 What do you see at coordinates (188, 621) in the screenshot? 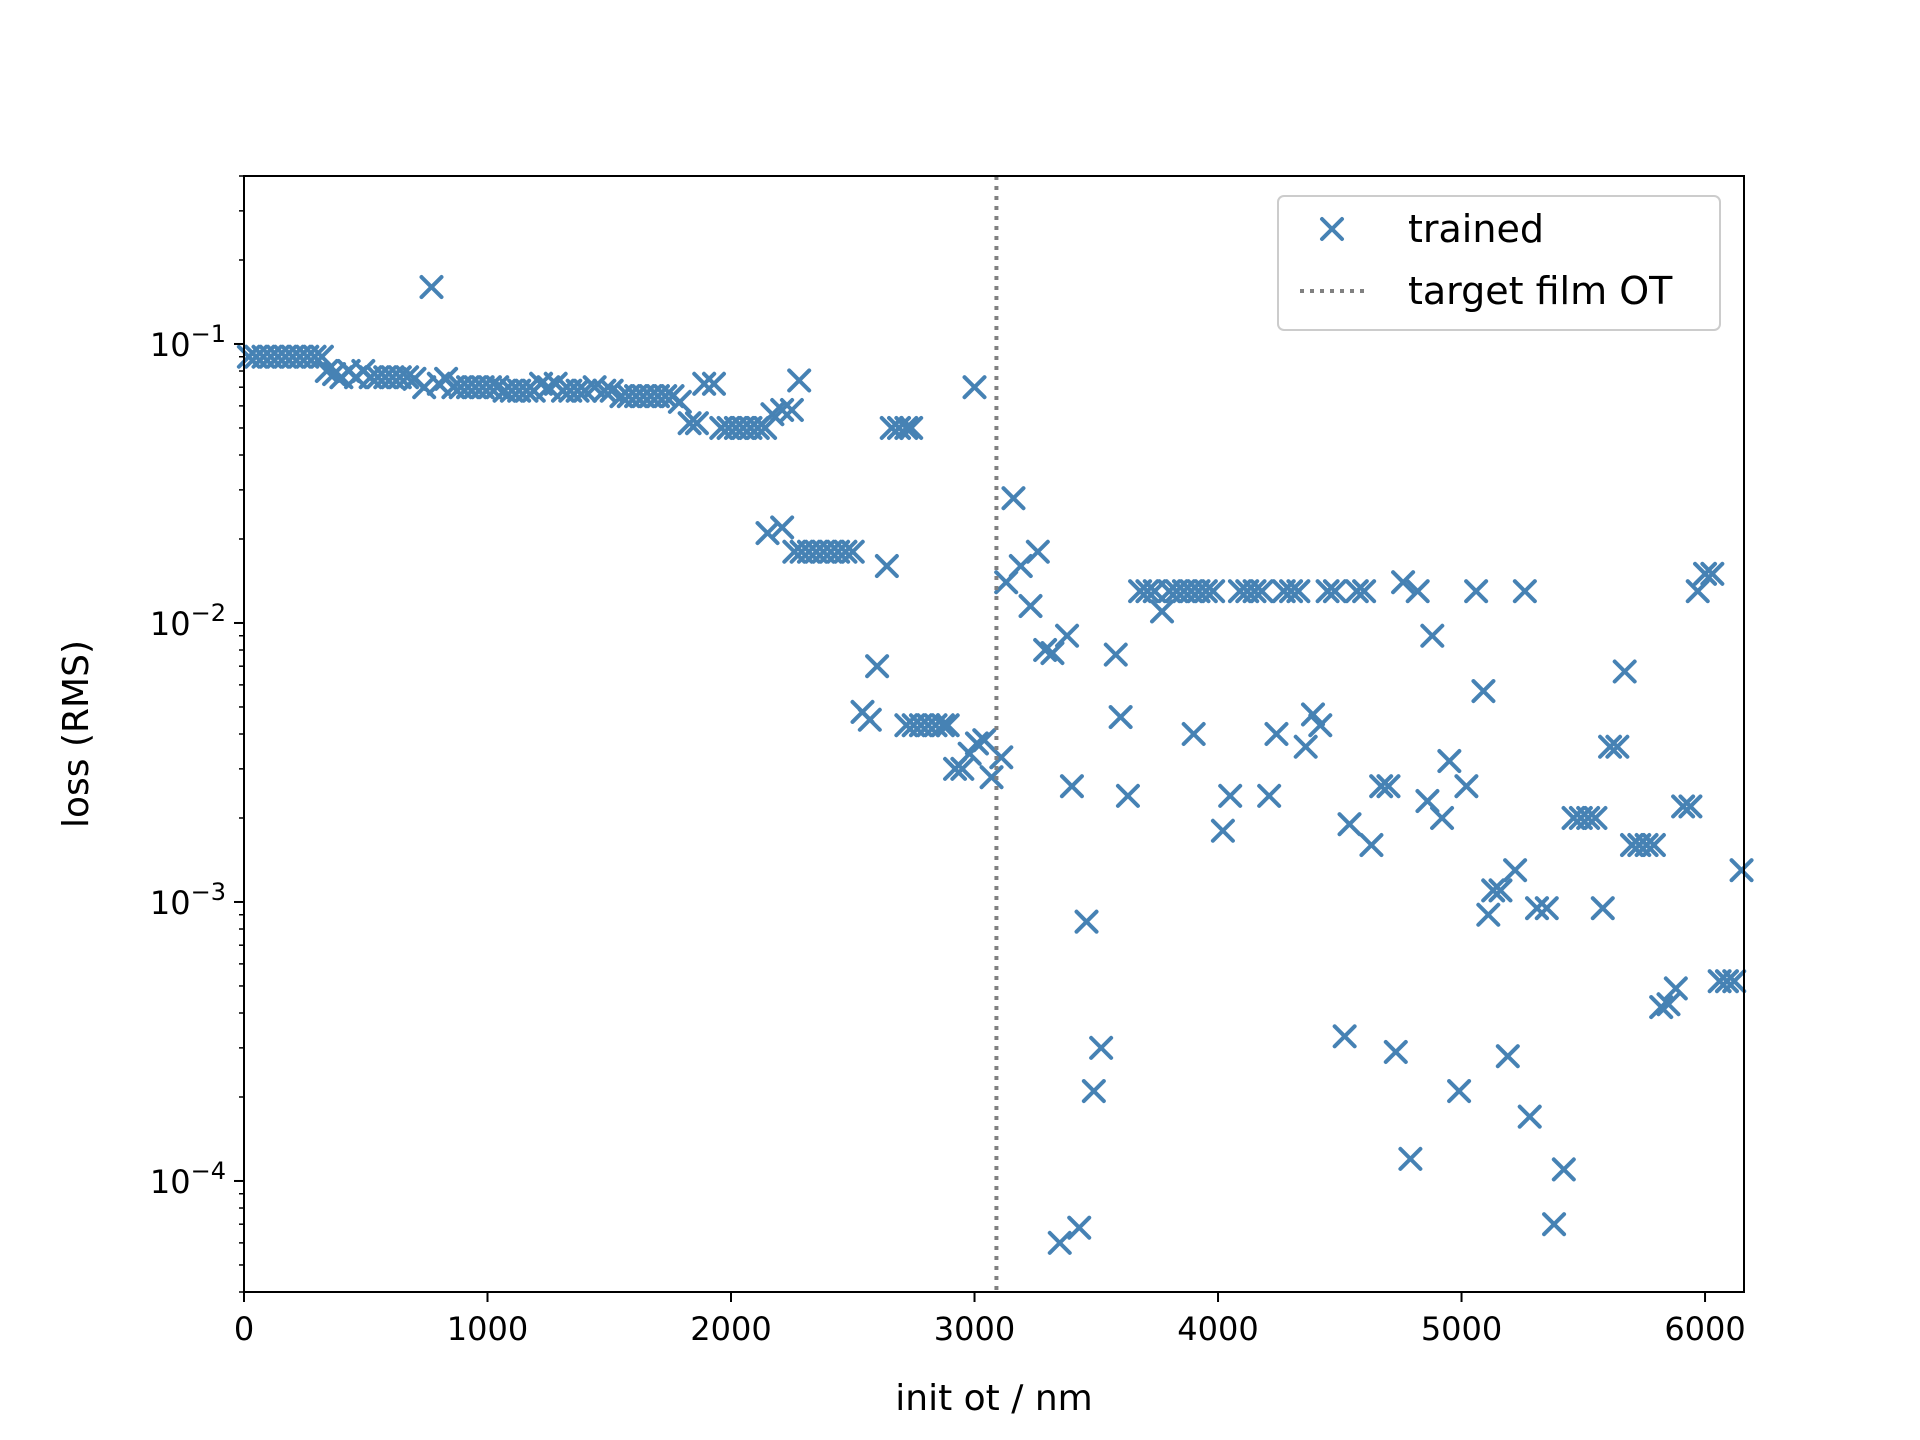
I see `y-tick-label-1: 10⁻²` at bounding box center [188, 621].